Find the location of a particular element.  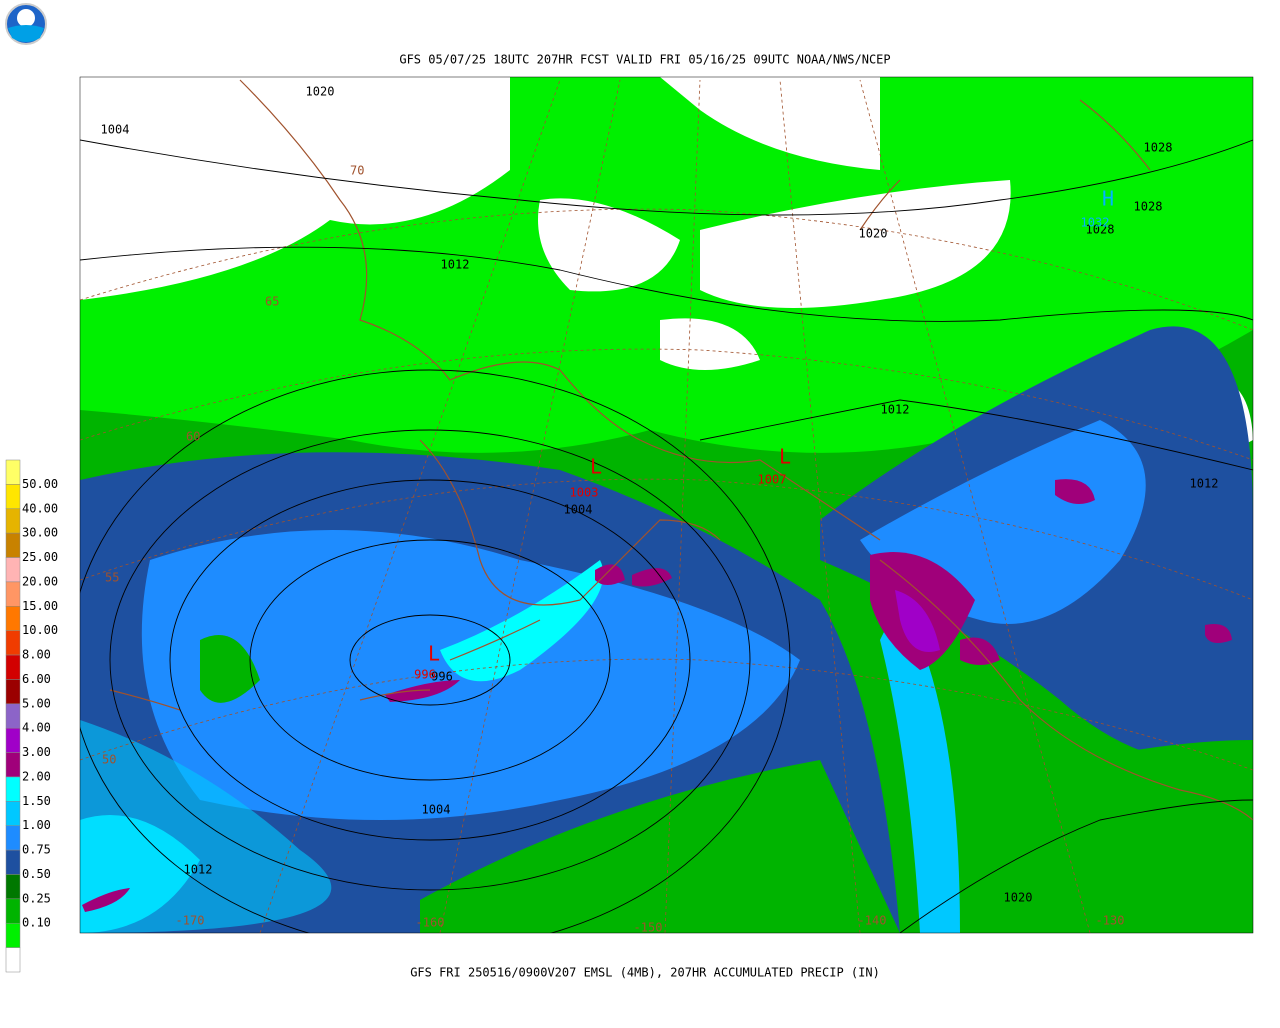

legend-label: 50.00 is located at coordinates (40, 484).